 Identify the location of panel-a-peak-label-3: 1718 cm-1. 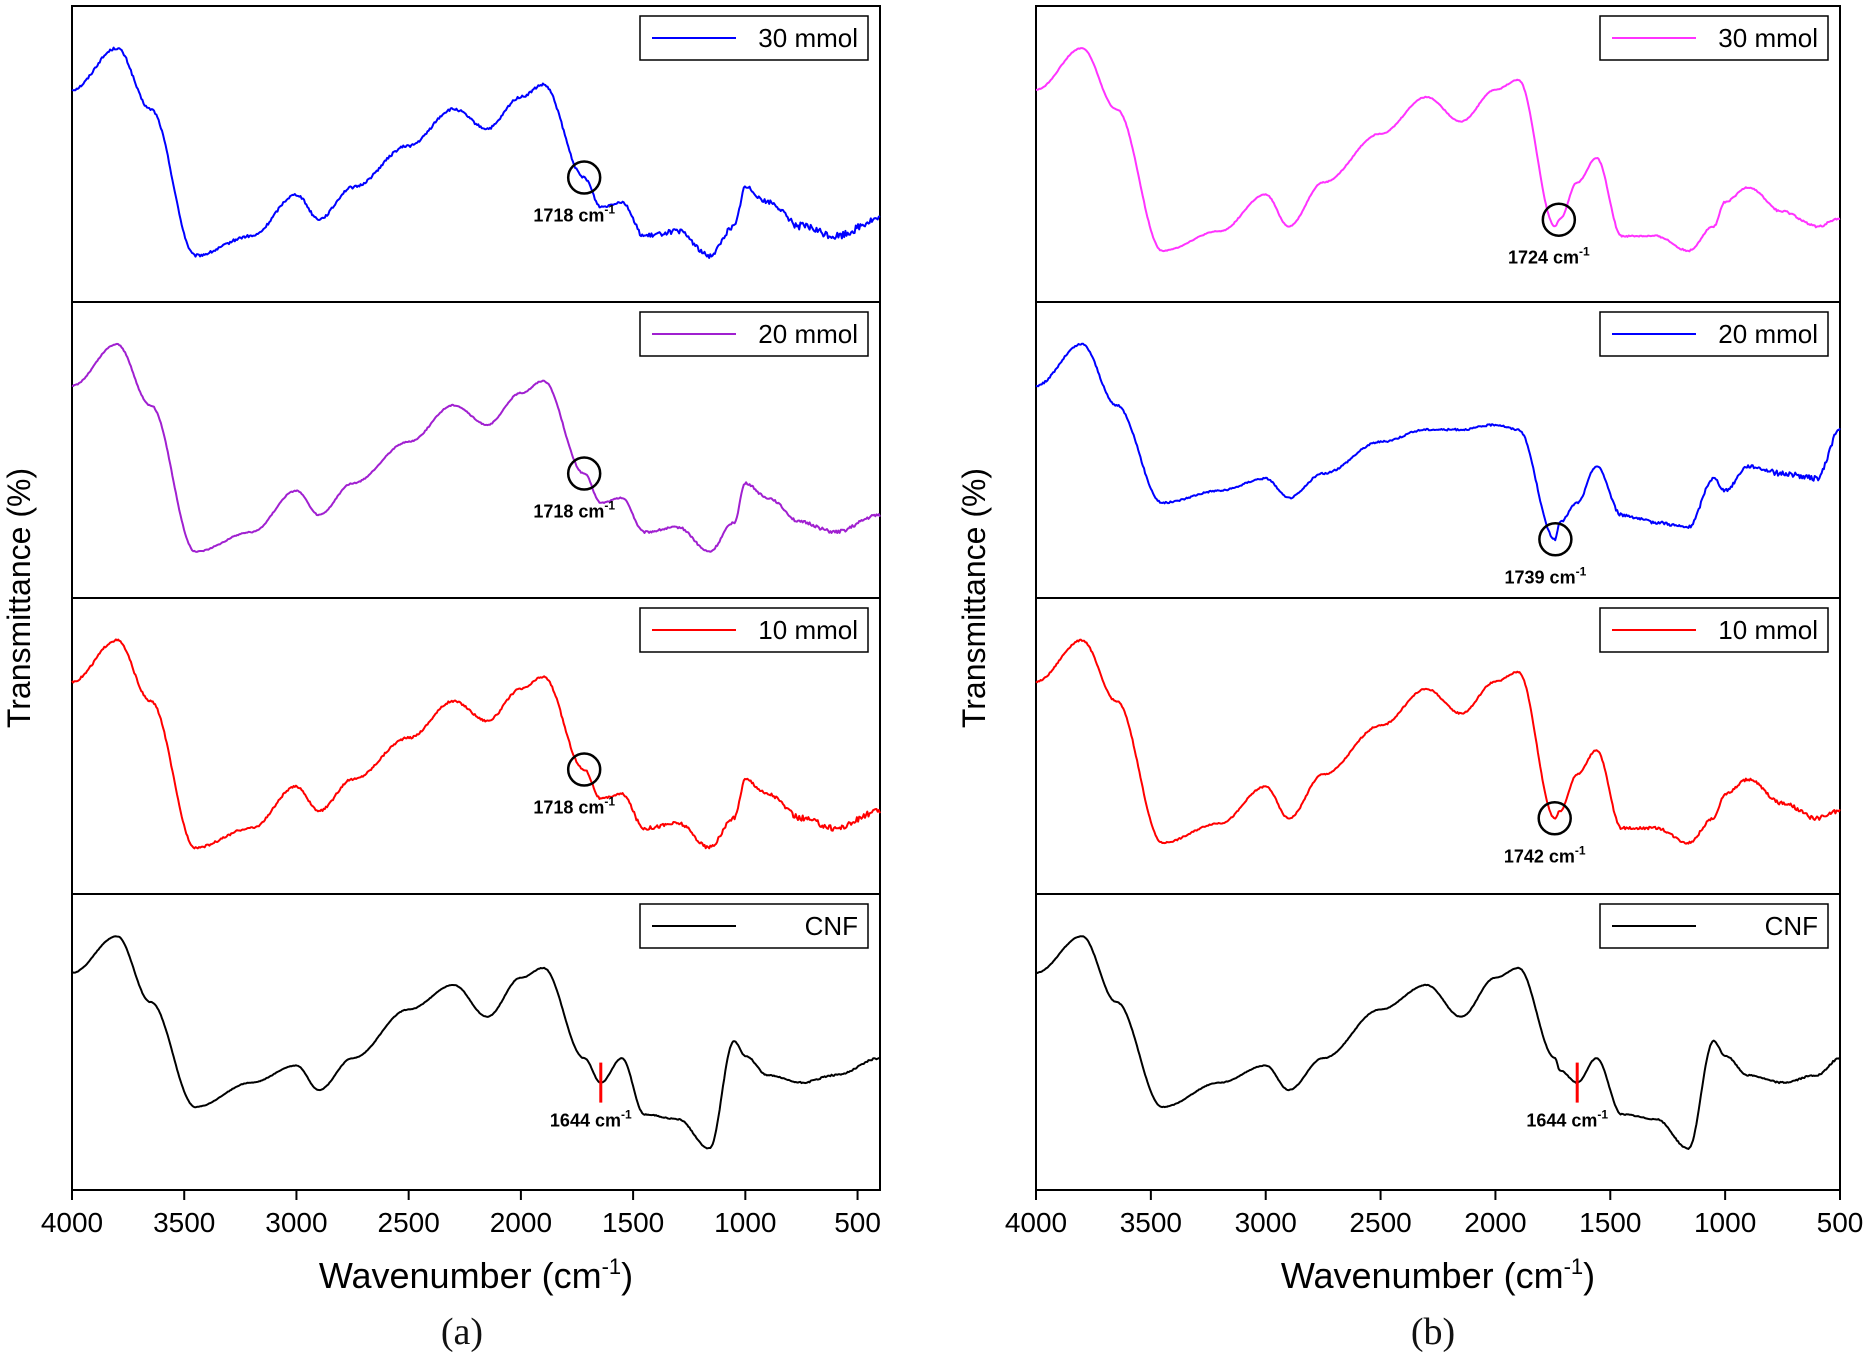
(574, 806).